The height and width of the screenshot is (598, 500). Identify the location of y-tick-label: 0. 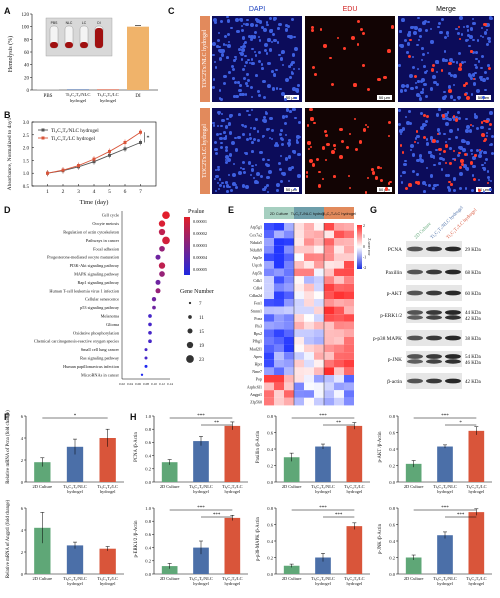
(22, 574).